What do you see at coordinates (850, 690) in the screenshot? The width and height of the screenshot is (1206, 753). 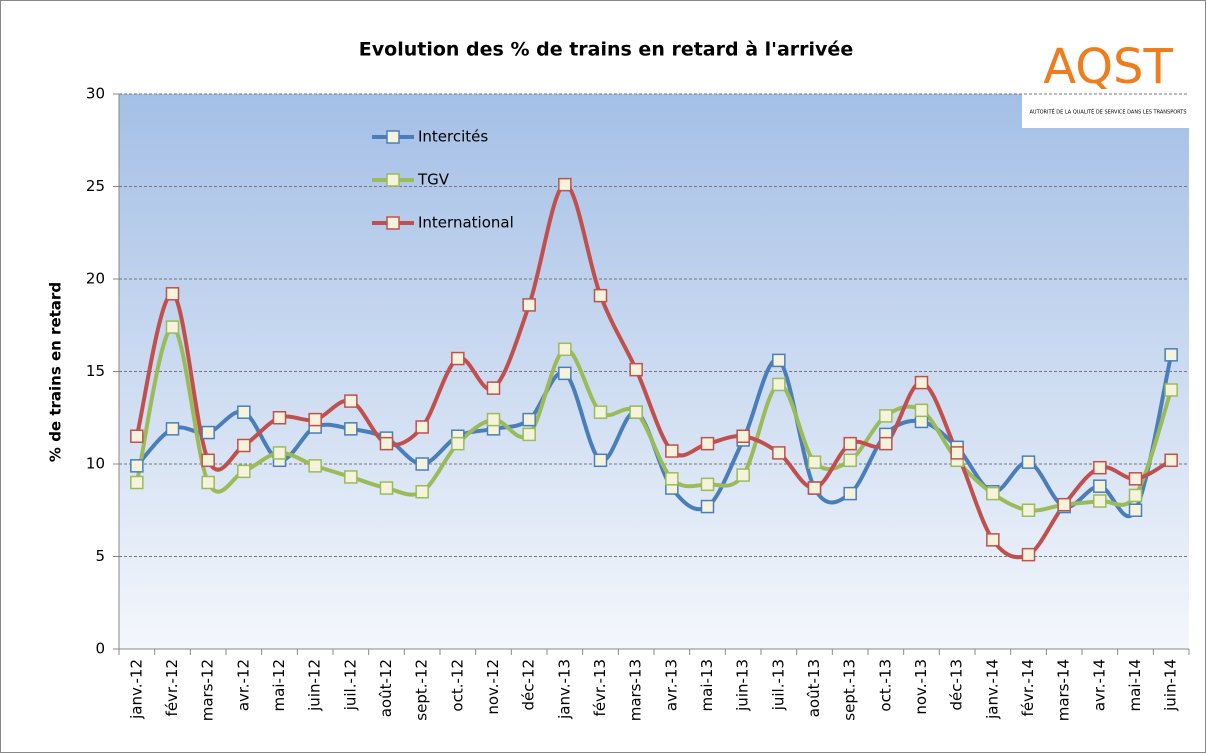 I see `x-tick-label: sept.-13` at bounding box center [850, 690].